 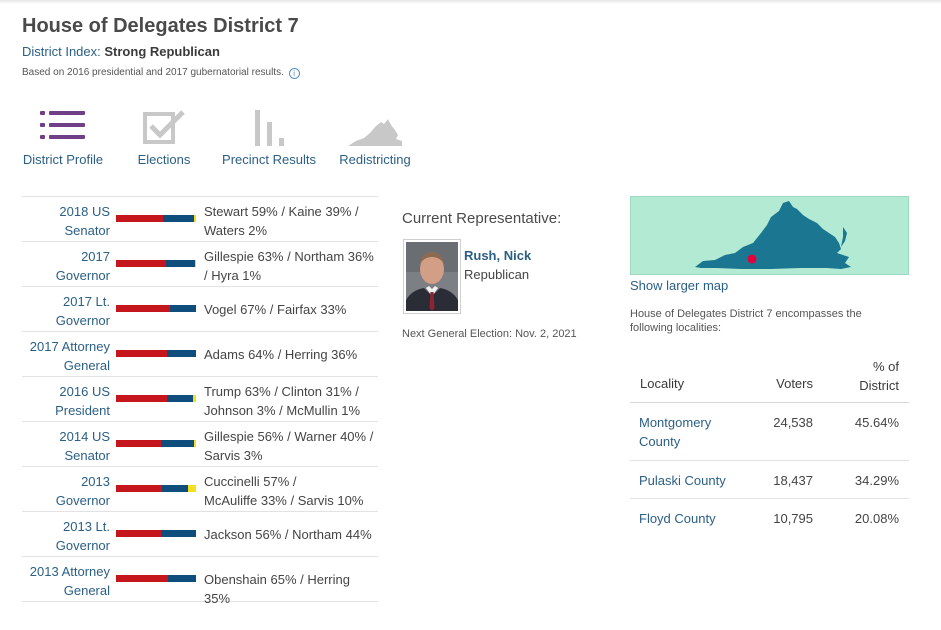 What do you see at coordinates (675, 432) in the screenshot?
I see `locality-link: Montgomery County` at bounding box center [675, 432].